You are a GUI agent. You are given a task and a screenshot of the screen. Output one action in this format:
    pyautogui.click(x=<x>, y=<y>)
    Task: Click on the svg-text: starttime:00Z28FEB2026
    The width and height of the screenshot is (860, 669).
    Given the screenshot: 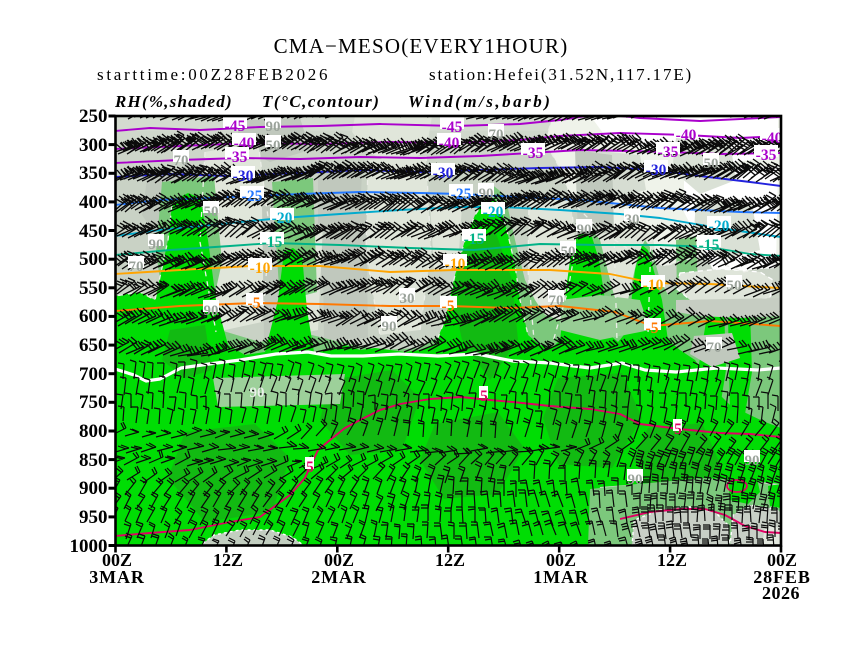 What is the action you would take?
    pyautogui.click(x=213, y=74)
    